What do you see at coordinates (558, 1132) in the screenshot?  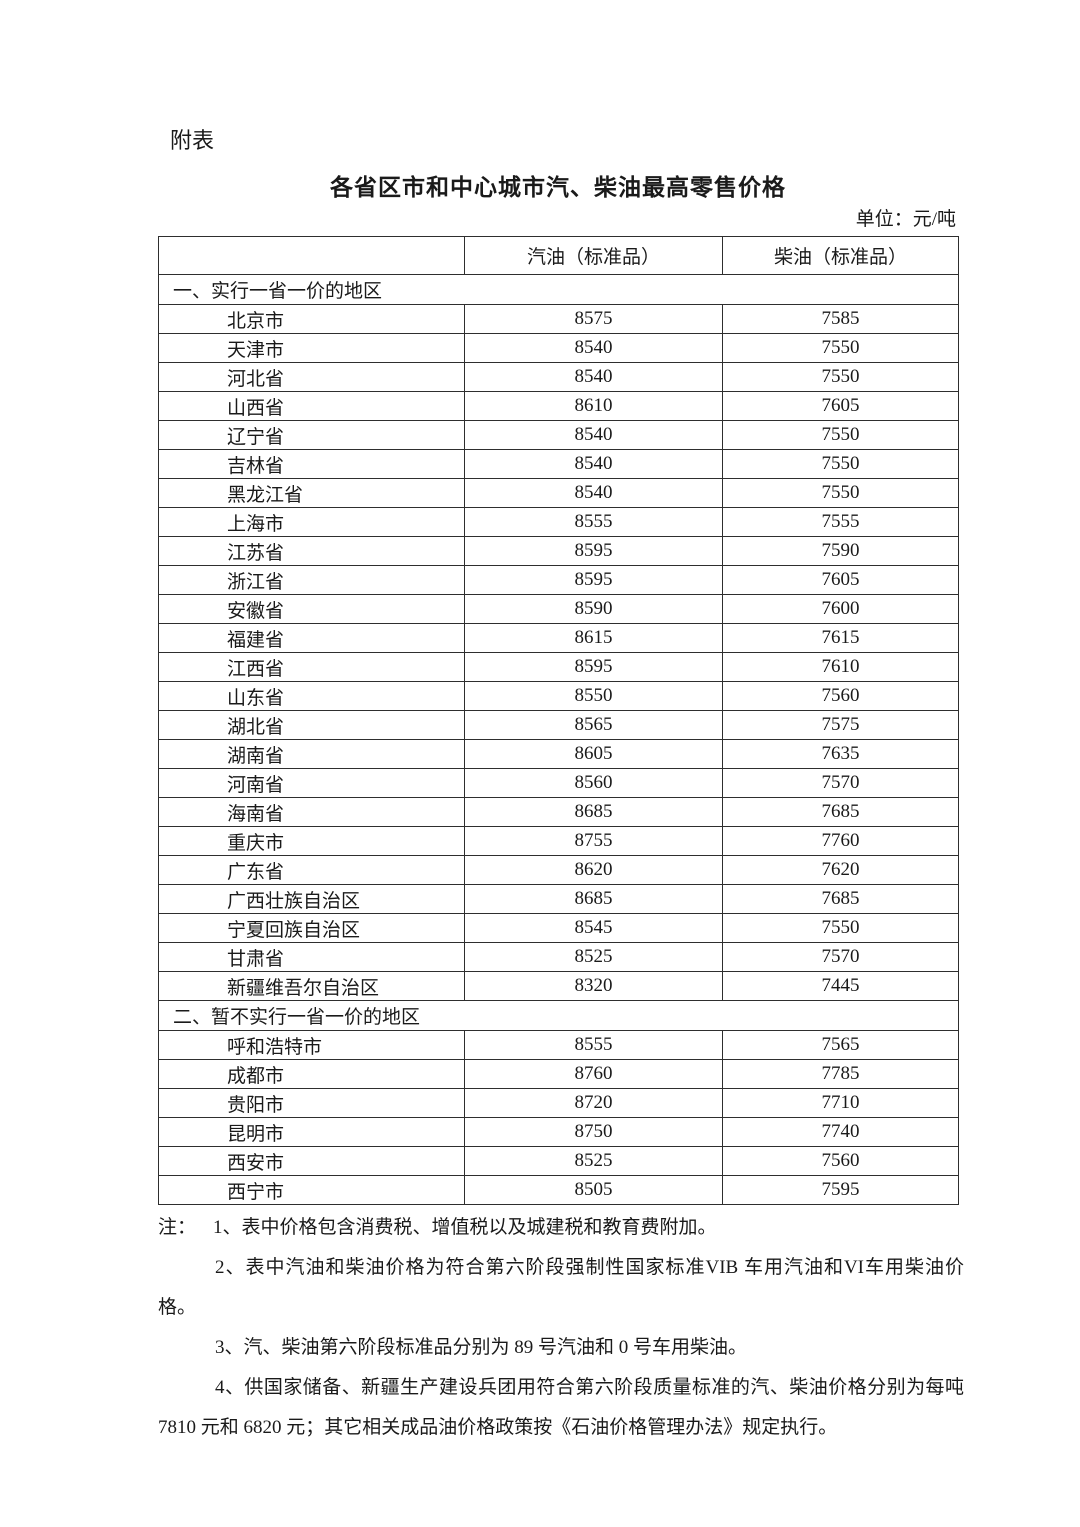 I see `table-row: 昆明市 8750 7740` at bounding box center [558, 1132].